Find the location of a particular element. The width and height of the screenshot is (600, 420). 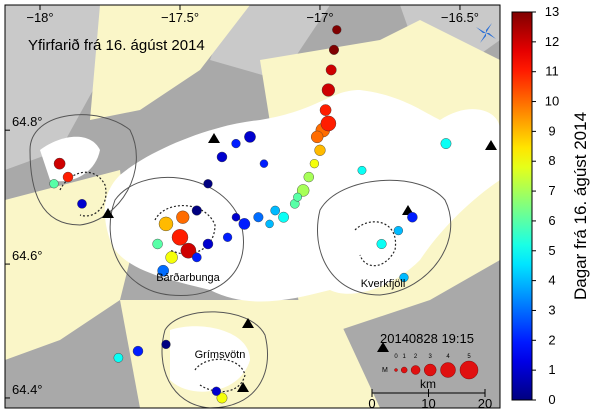

colorbar-tick-label: 2 is located at coordinates (551, 339).